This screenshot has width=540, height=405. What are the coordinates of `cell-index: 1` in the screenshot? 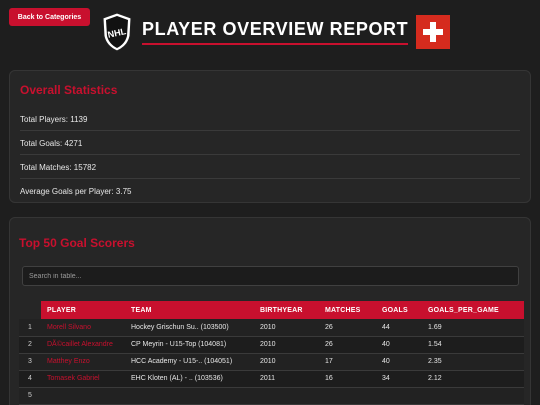 It's located at (30, 328).